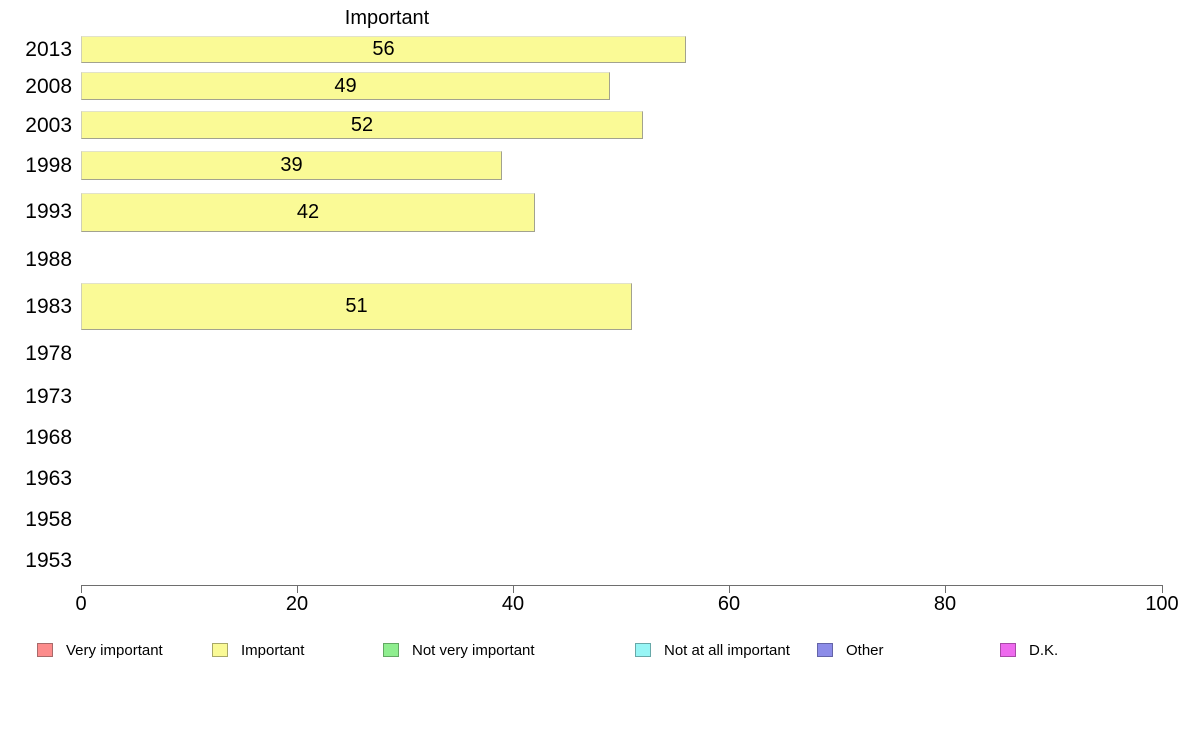  Describe the element at coordinates (473, 650) in the screenshot. I see `legend-item-label: Not very important` at that location.